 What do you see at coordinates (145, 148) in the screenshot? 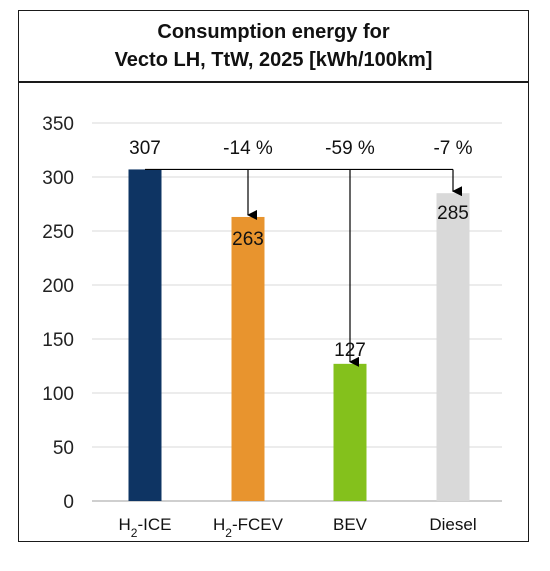
I see `value-label-0: 307` at bounding box center [145, 148].